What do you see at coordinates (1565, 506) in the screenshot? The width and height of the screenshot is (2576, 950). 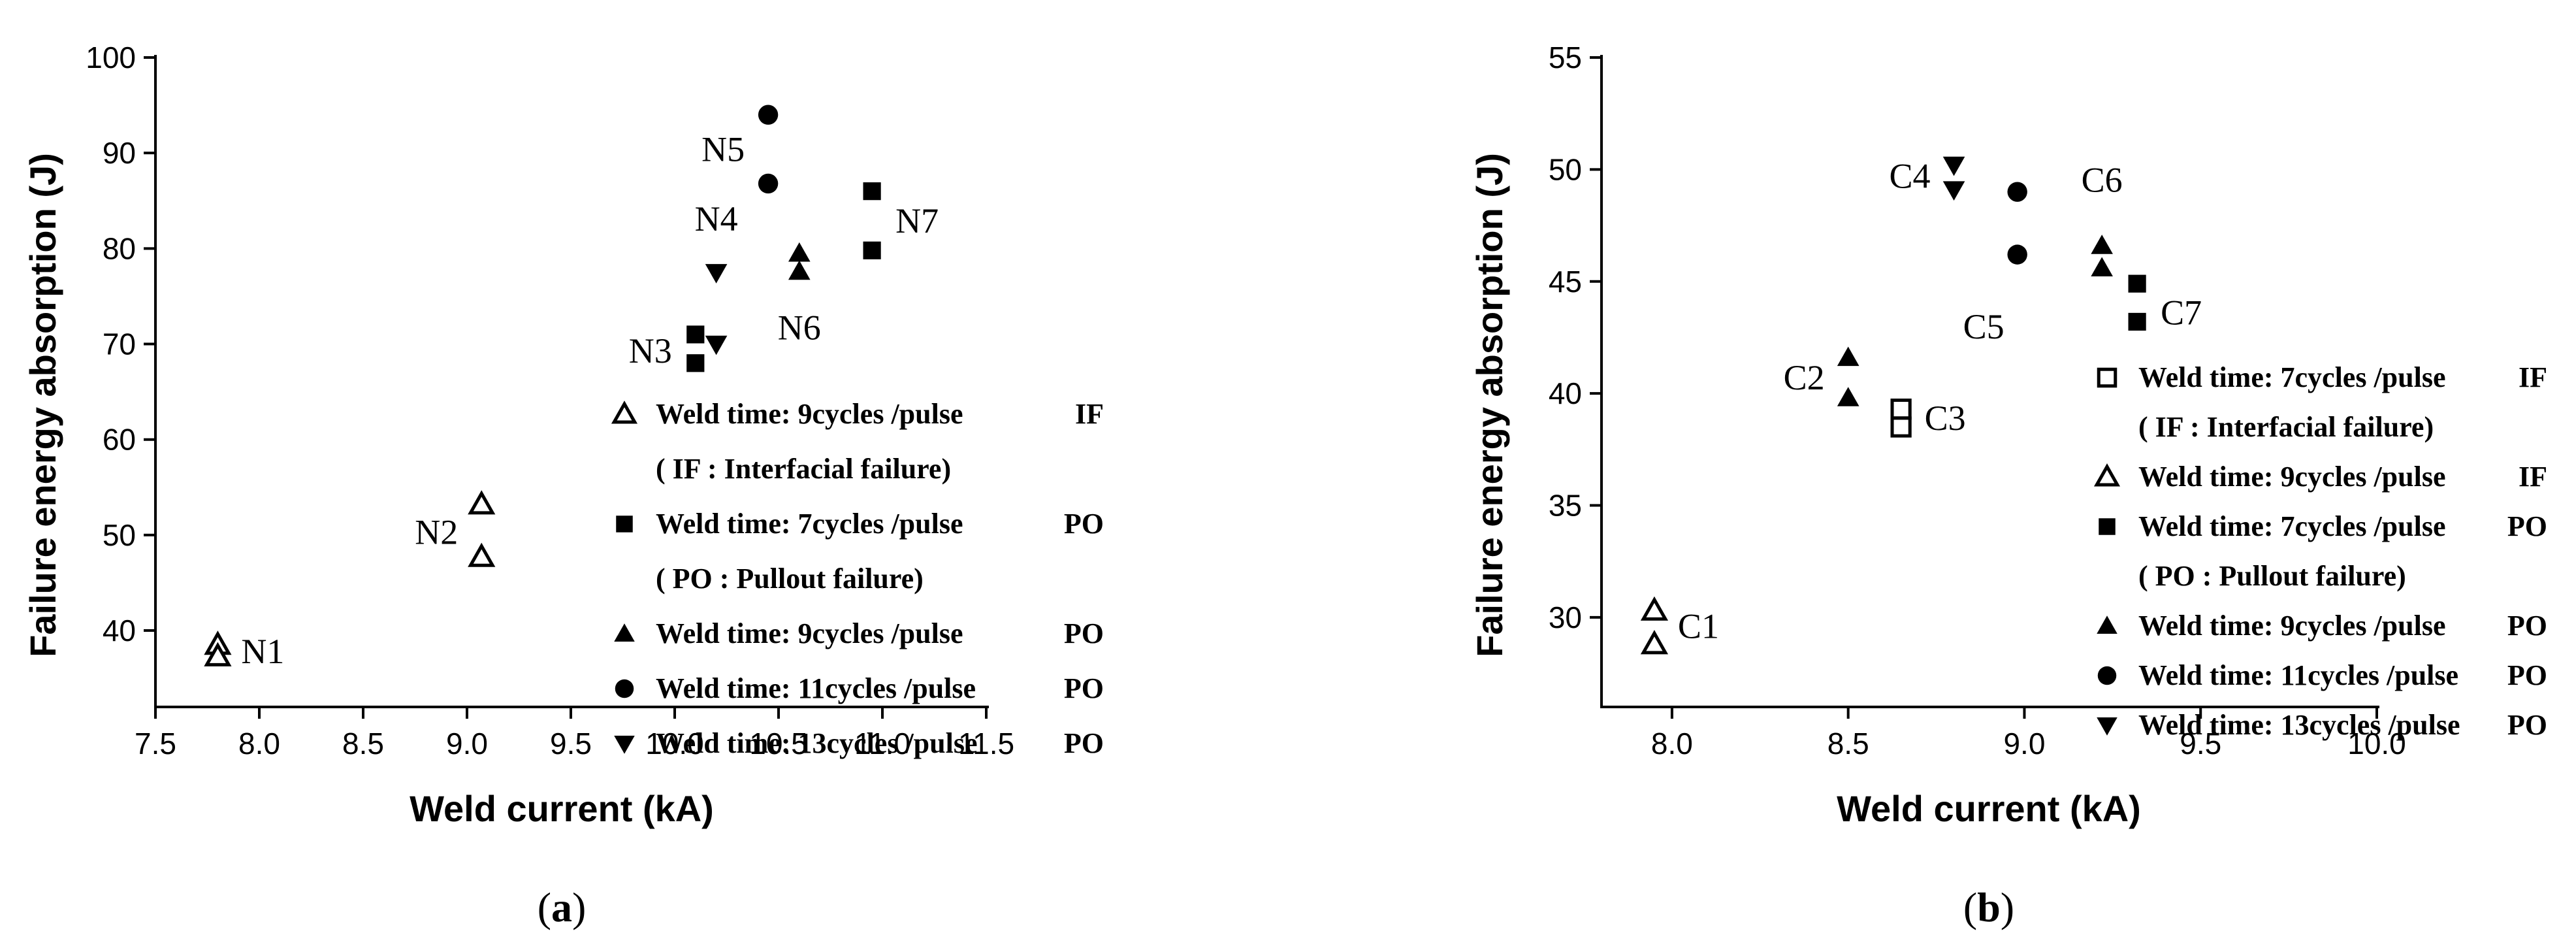 I see `y-tick-label: 35` at bounding box center [1565, 506].